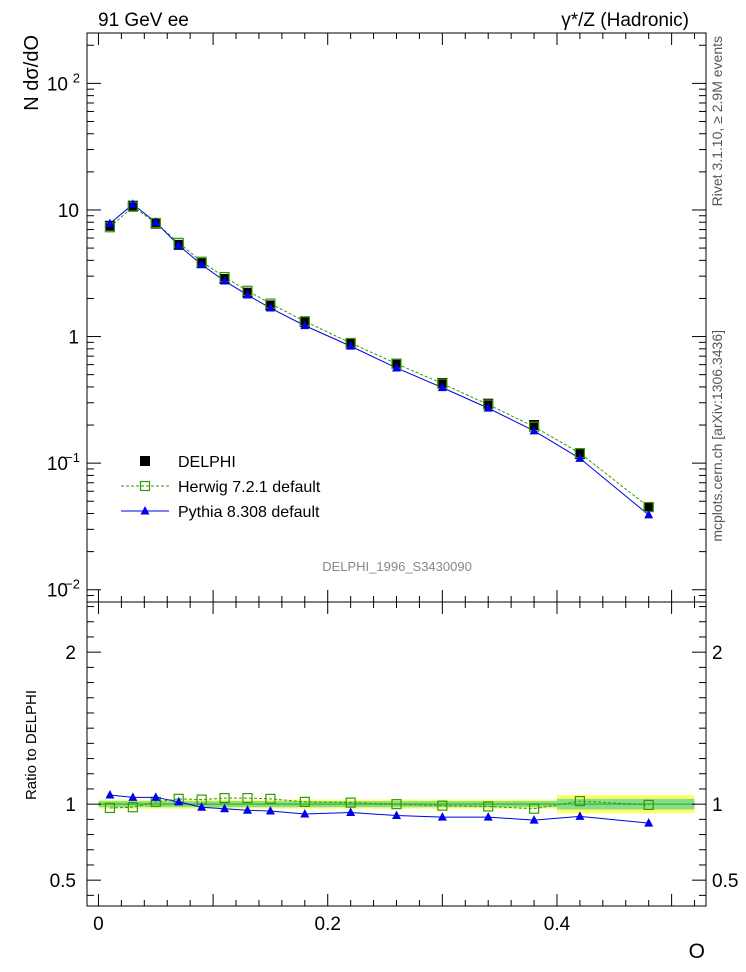  Describe the element at coordinates (249, 512) in the screenshot. I see `legend-entry-label: Pythia 8.308 default` at that location.